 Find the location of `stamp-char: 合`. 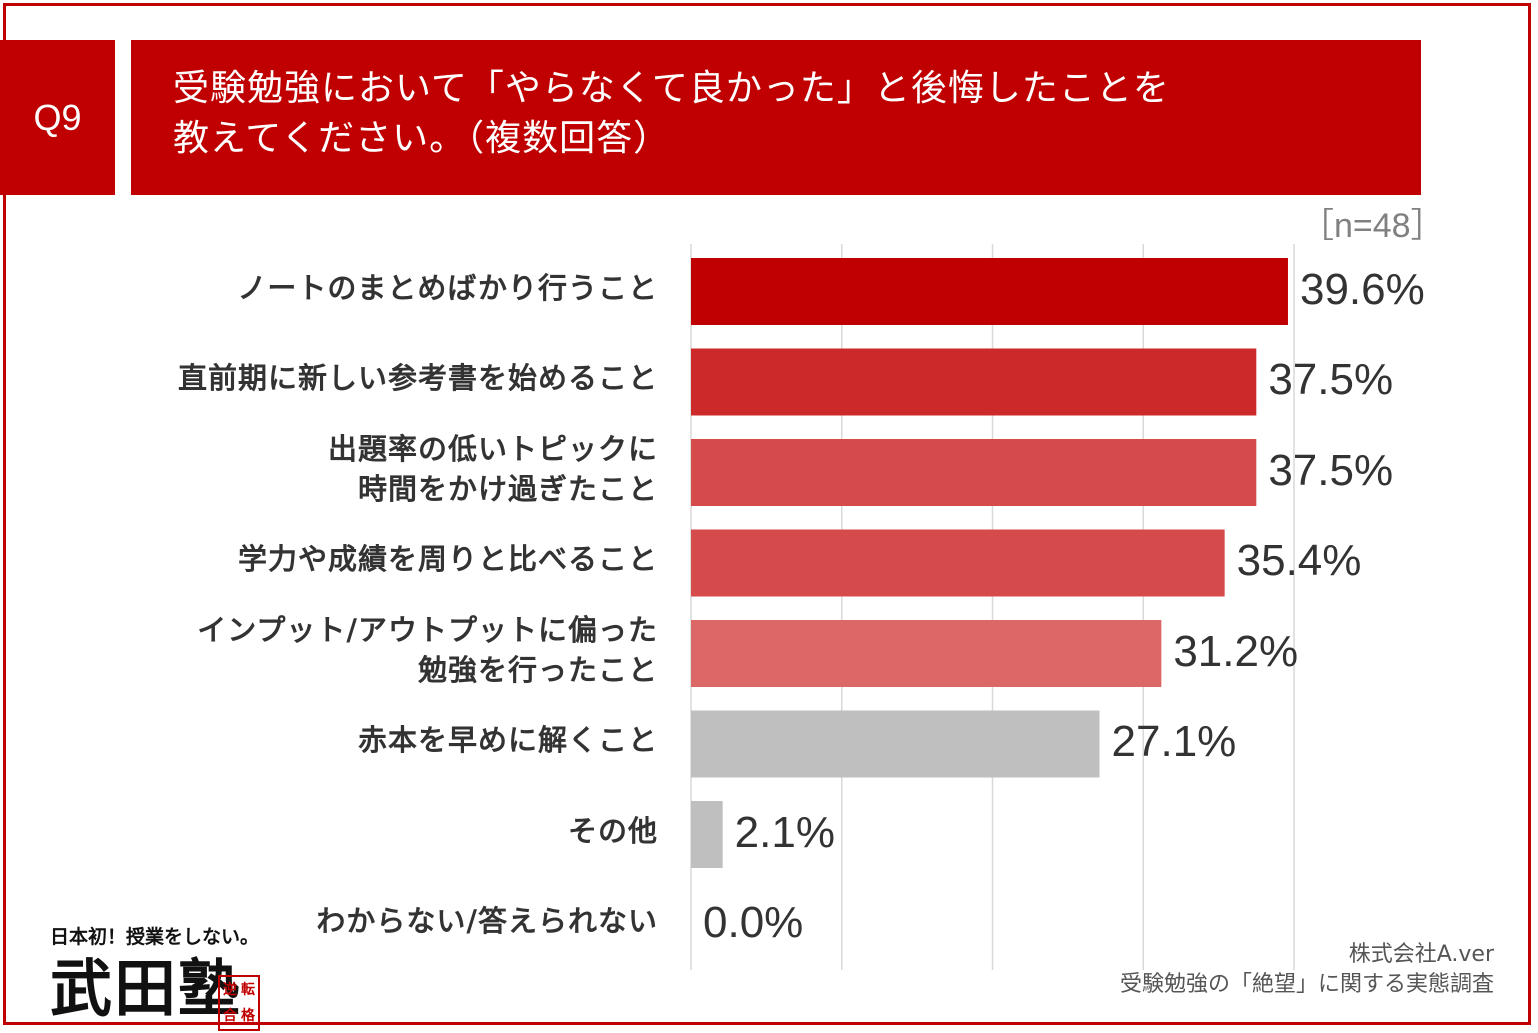

stamp-char: 合 is located at coordinates (230, 1015).